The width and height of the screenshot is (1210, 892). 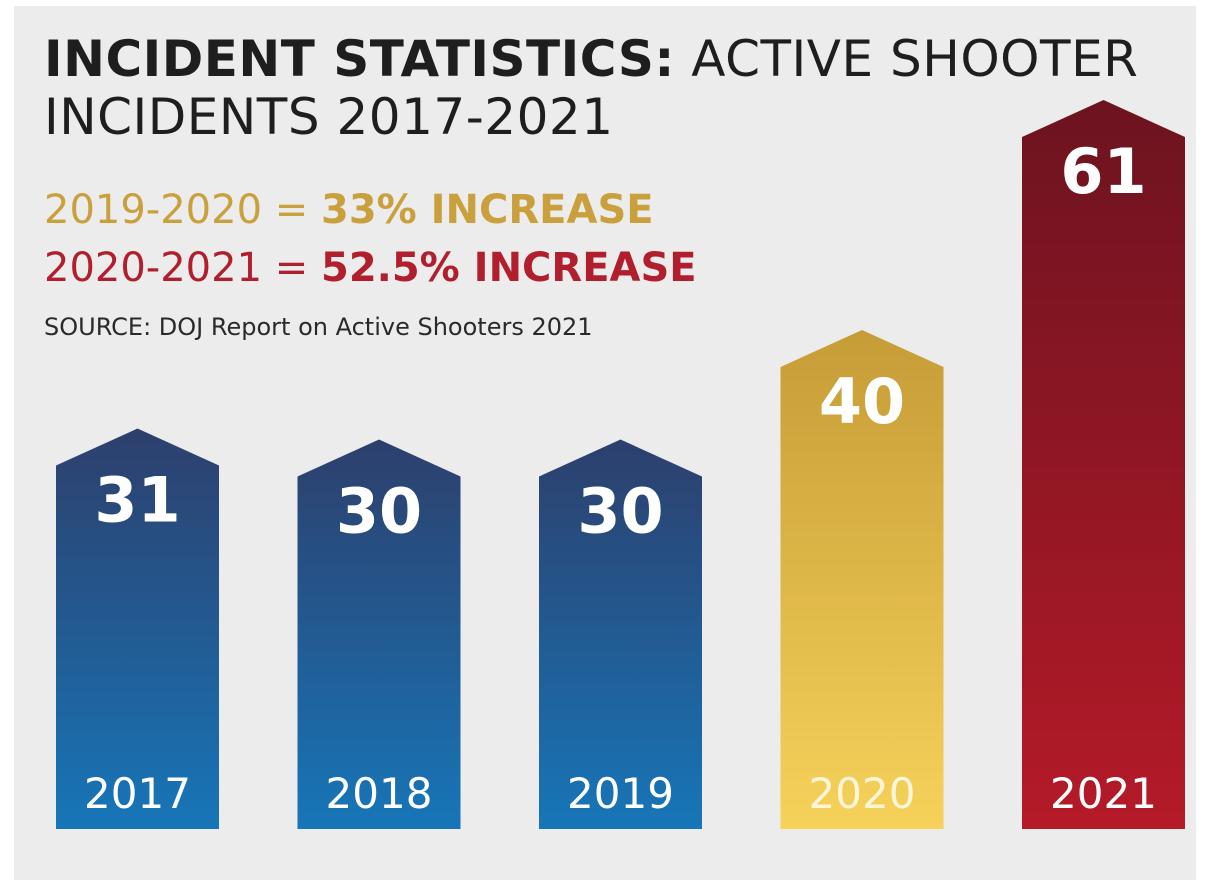 What do you see at coordinates (508, 268) in the screenshot?
I see `stat-change: 52.5% INCREASE` at bounding box center [508, 268].